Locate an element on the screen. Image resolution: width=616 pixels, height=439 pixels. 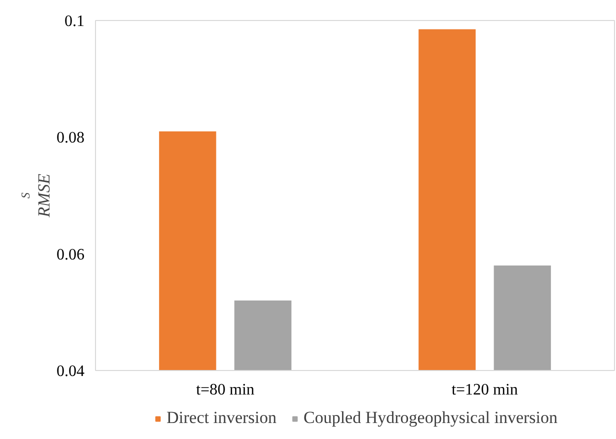
y-tick-label: 0.1 is located at coordinates (74, 21).